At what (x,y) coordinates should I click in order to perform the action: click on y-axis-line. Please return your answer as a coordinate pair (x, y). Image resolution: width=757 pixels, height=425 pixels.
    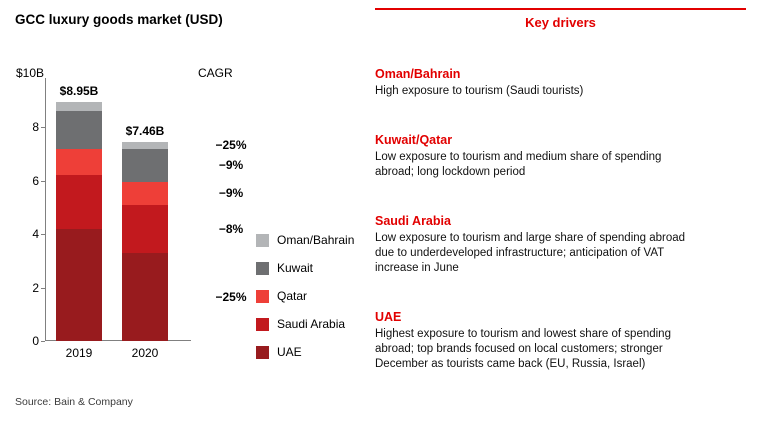
    Looking at the image, I should click on (45, 209).